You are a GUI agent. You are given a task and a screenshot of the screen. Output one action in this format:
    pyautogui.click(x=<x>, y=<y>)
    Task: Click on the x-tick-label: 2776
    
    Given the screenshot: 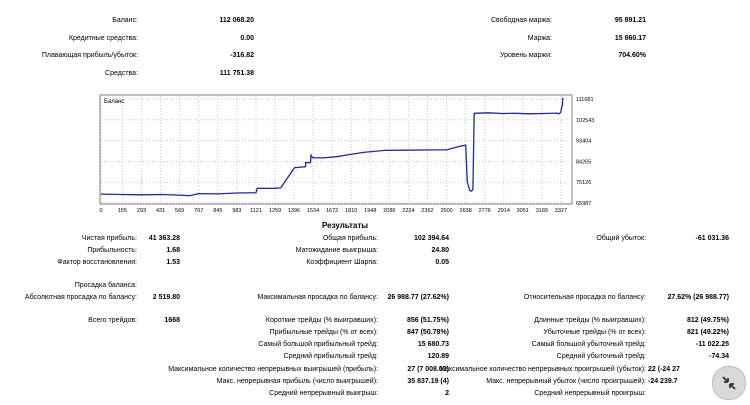 What is the action you would take?
    pyautogui.click(x=485, y=211)
    